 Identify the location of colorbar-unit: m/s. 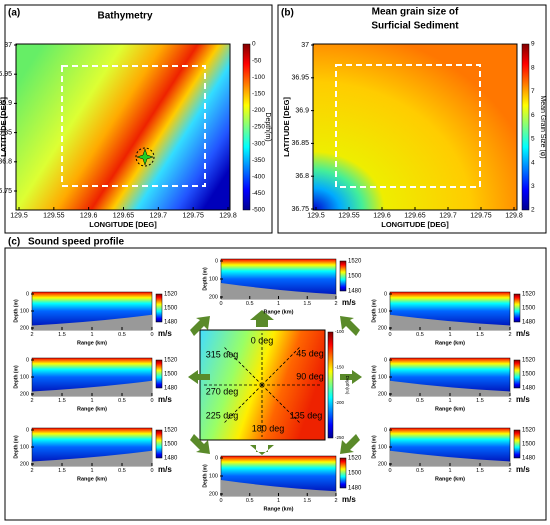
(165, 469).